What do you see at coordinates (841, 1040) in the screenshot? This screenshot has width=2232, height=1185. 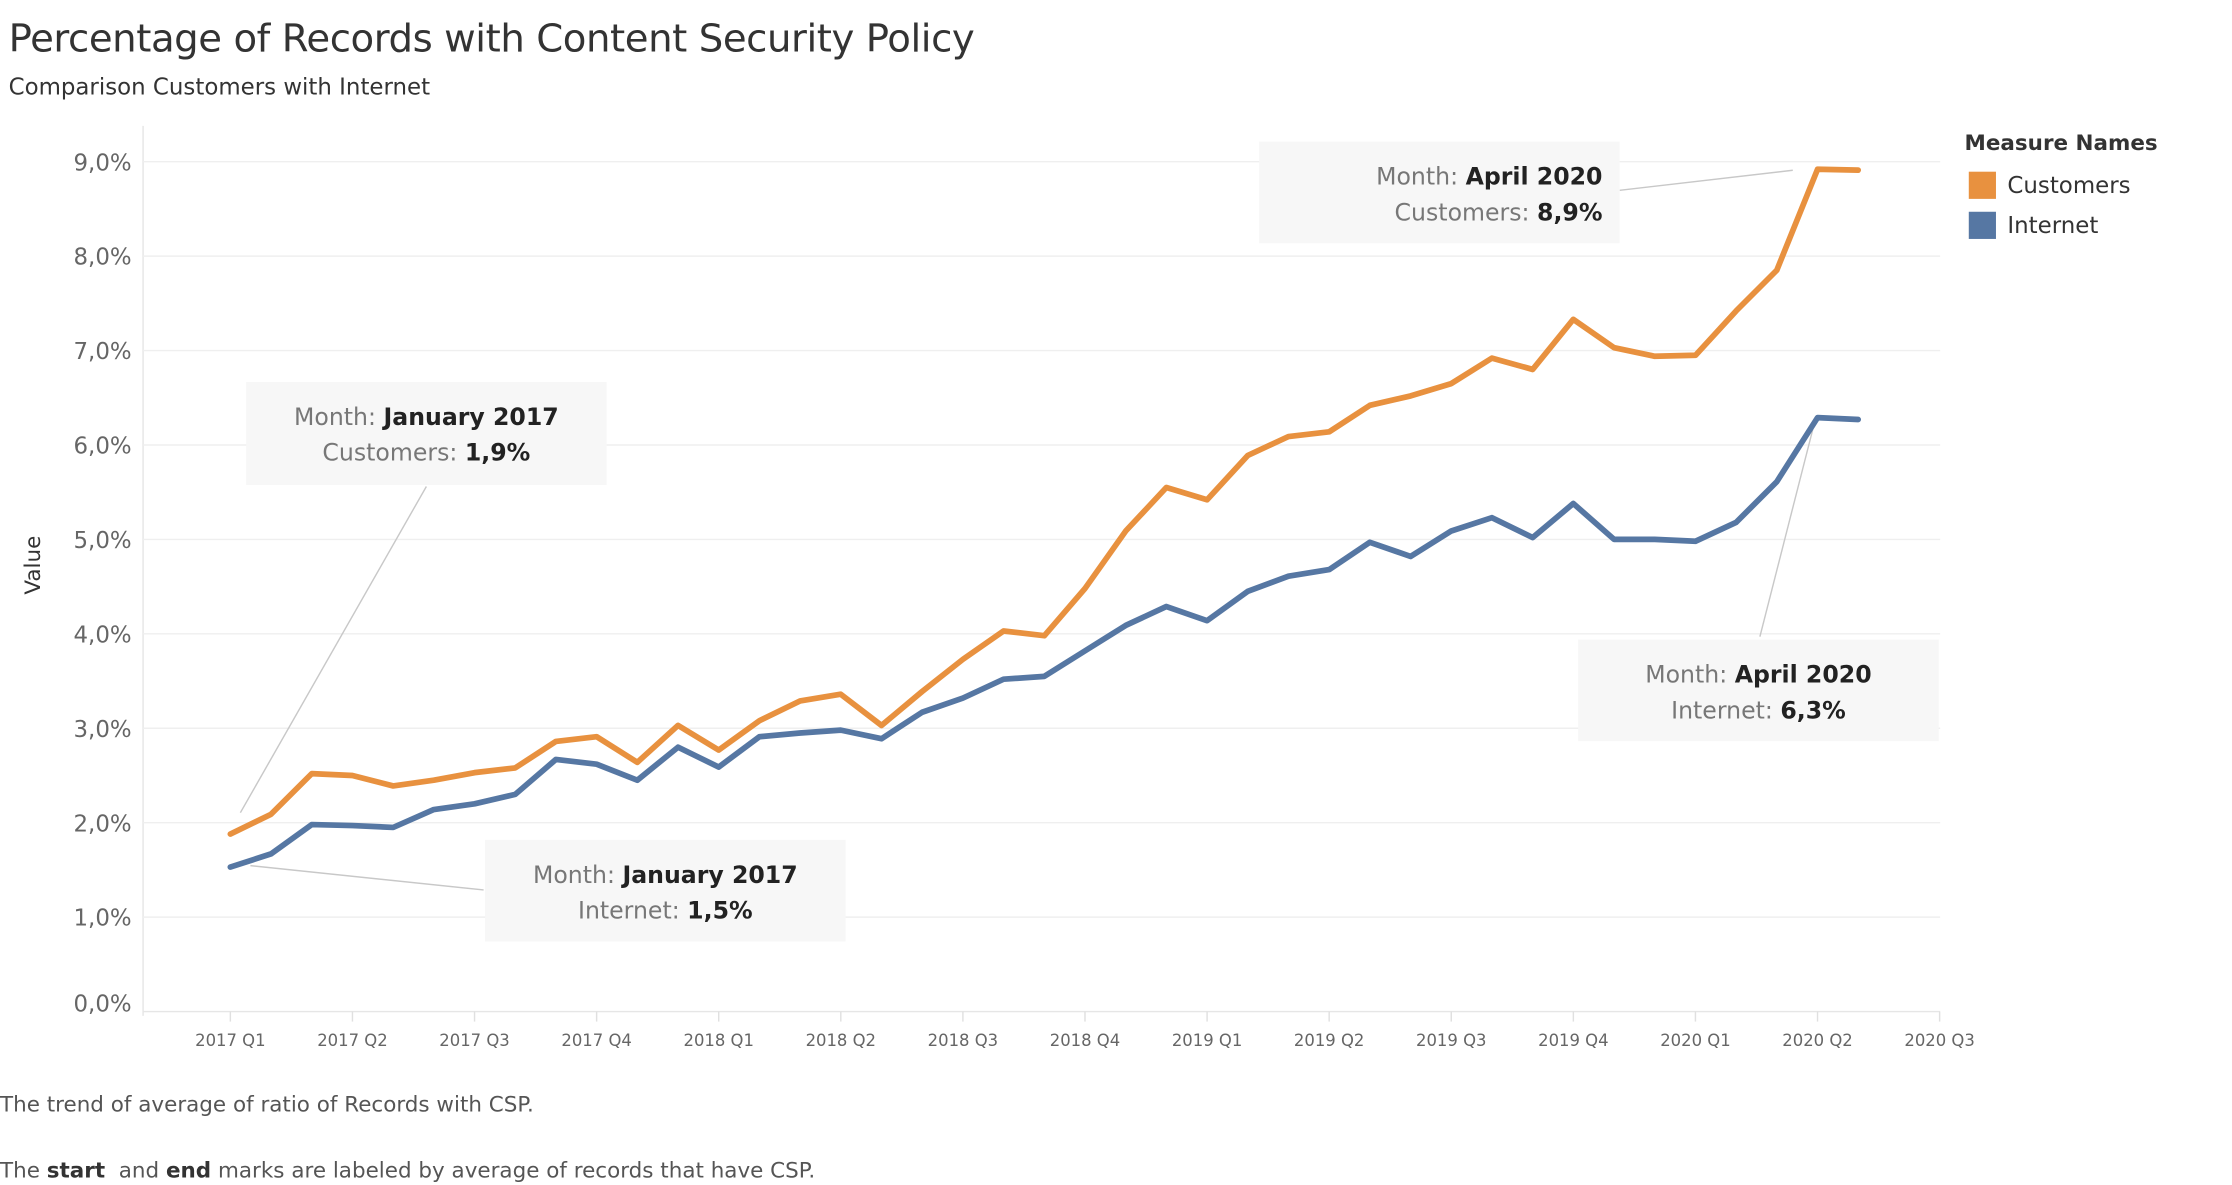 I see `x-tick-label: 2018 Q2` at bounding box center [841, 1040].